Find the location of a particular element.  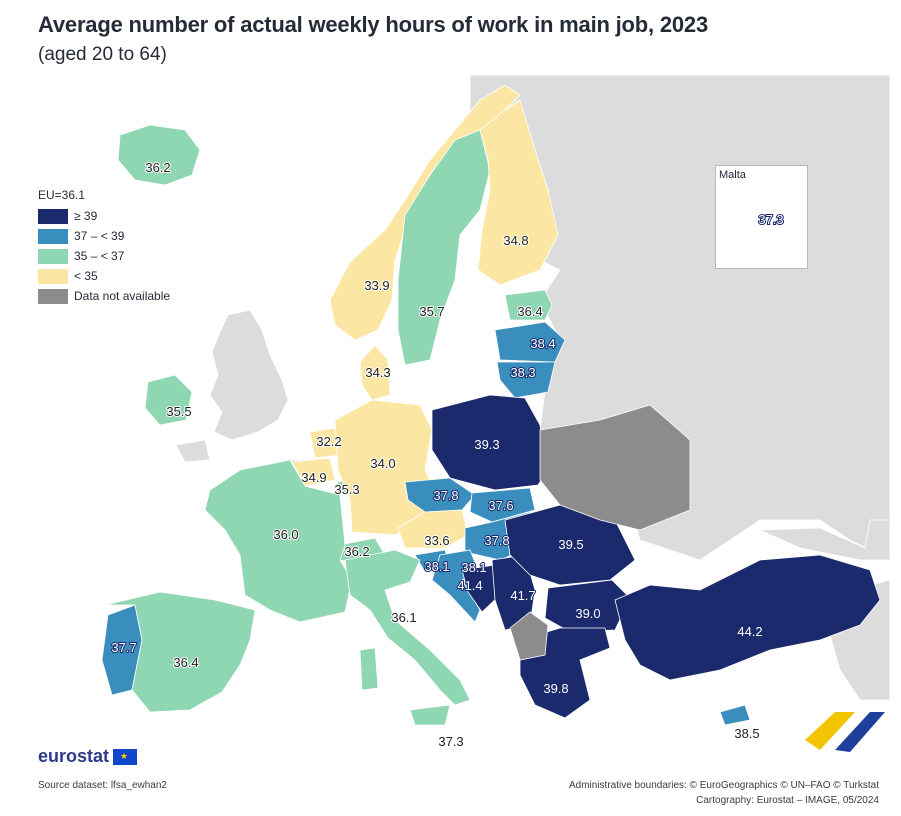

value-label-lithuania: 38.3 is located at coordinates (522, 372).